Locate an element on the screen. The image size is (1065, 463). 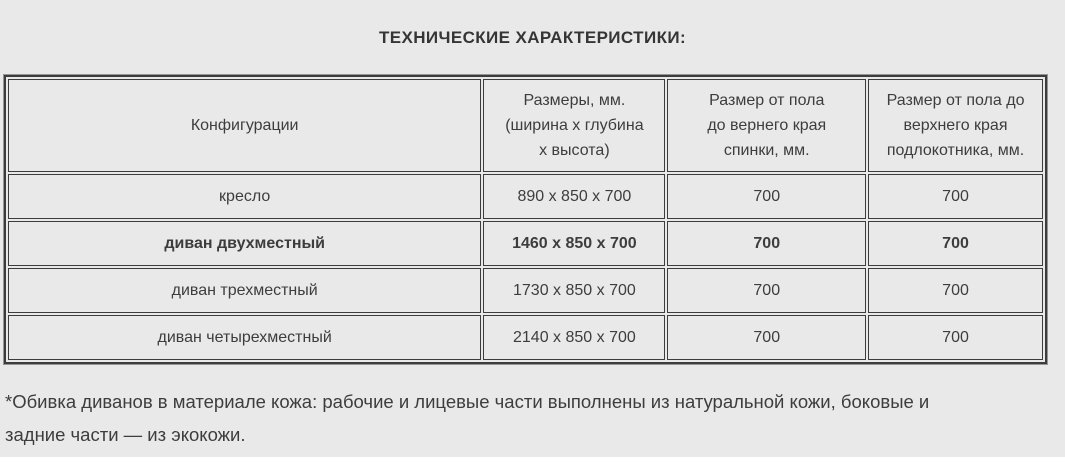
cell-dimensions: 1460 x 850 x 700 is located at coordinates (574, 243).